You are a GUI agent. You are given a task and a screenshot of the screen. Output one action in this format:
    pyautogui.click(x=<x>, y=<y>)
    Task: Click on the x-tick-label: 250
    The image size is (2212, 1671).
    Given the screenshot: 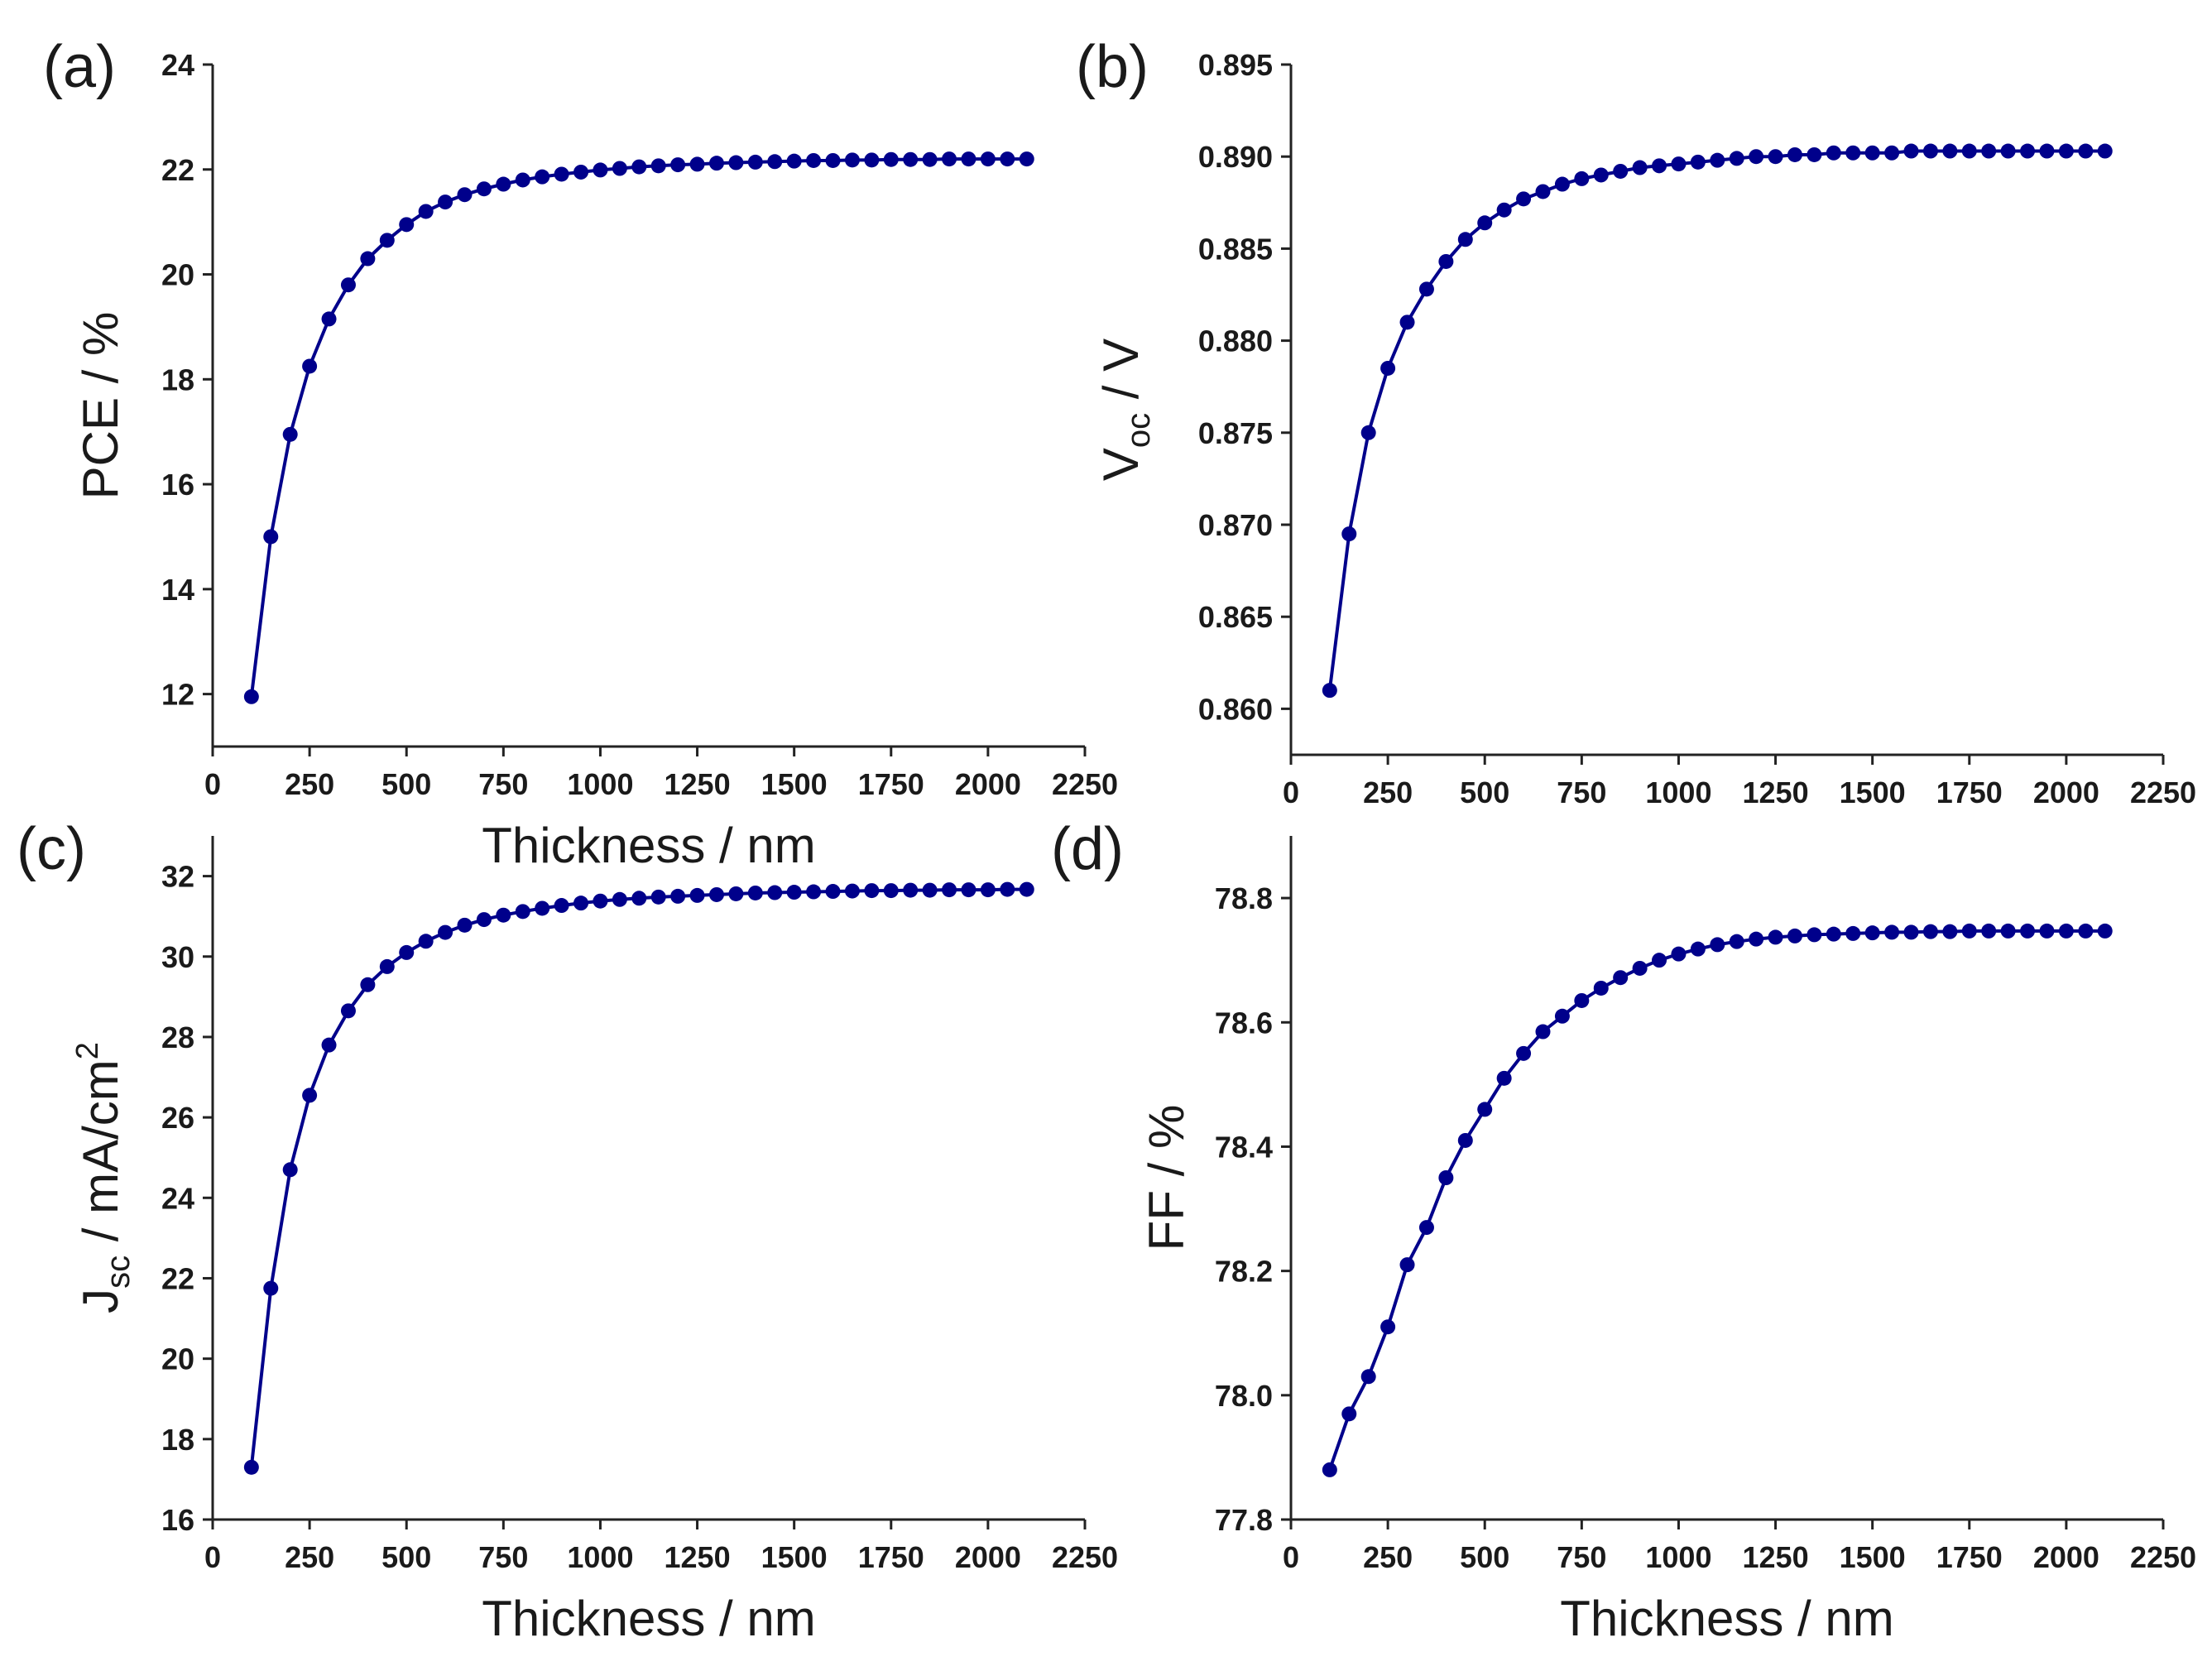 What is the action you would take?
    pyautogui.click(x=309, y=1557)
    